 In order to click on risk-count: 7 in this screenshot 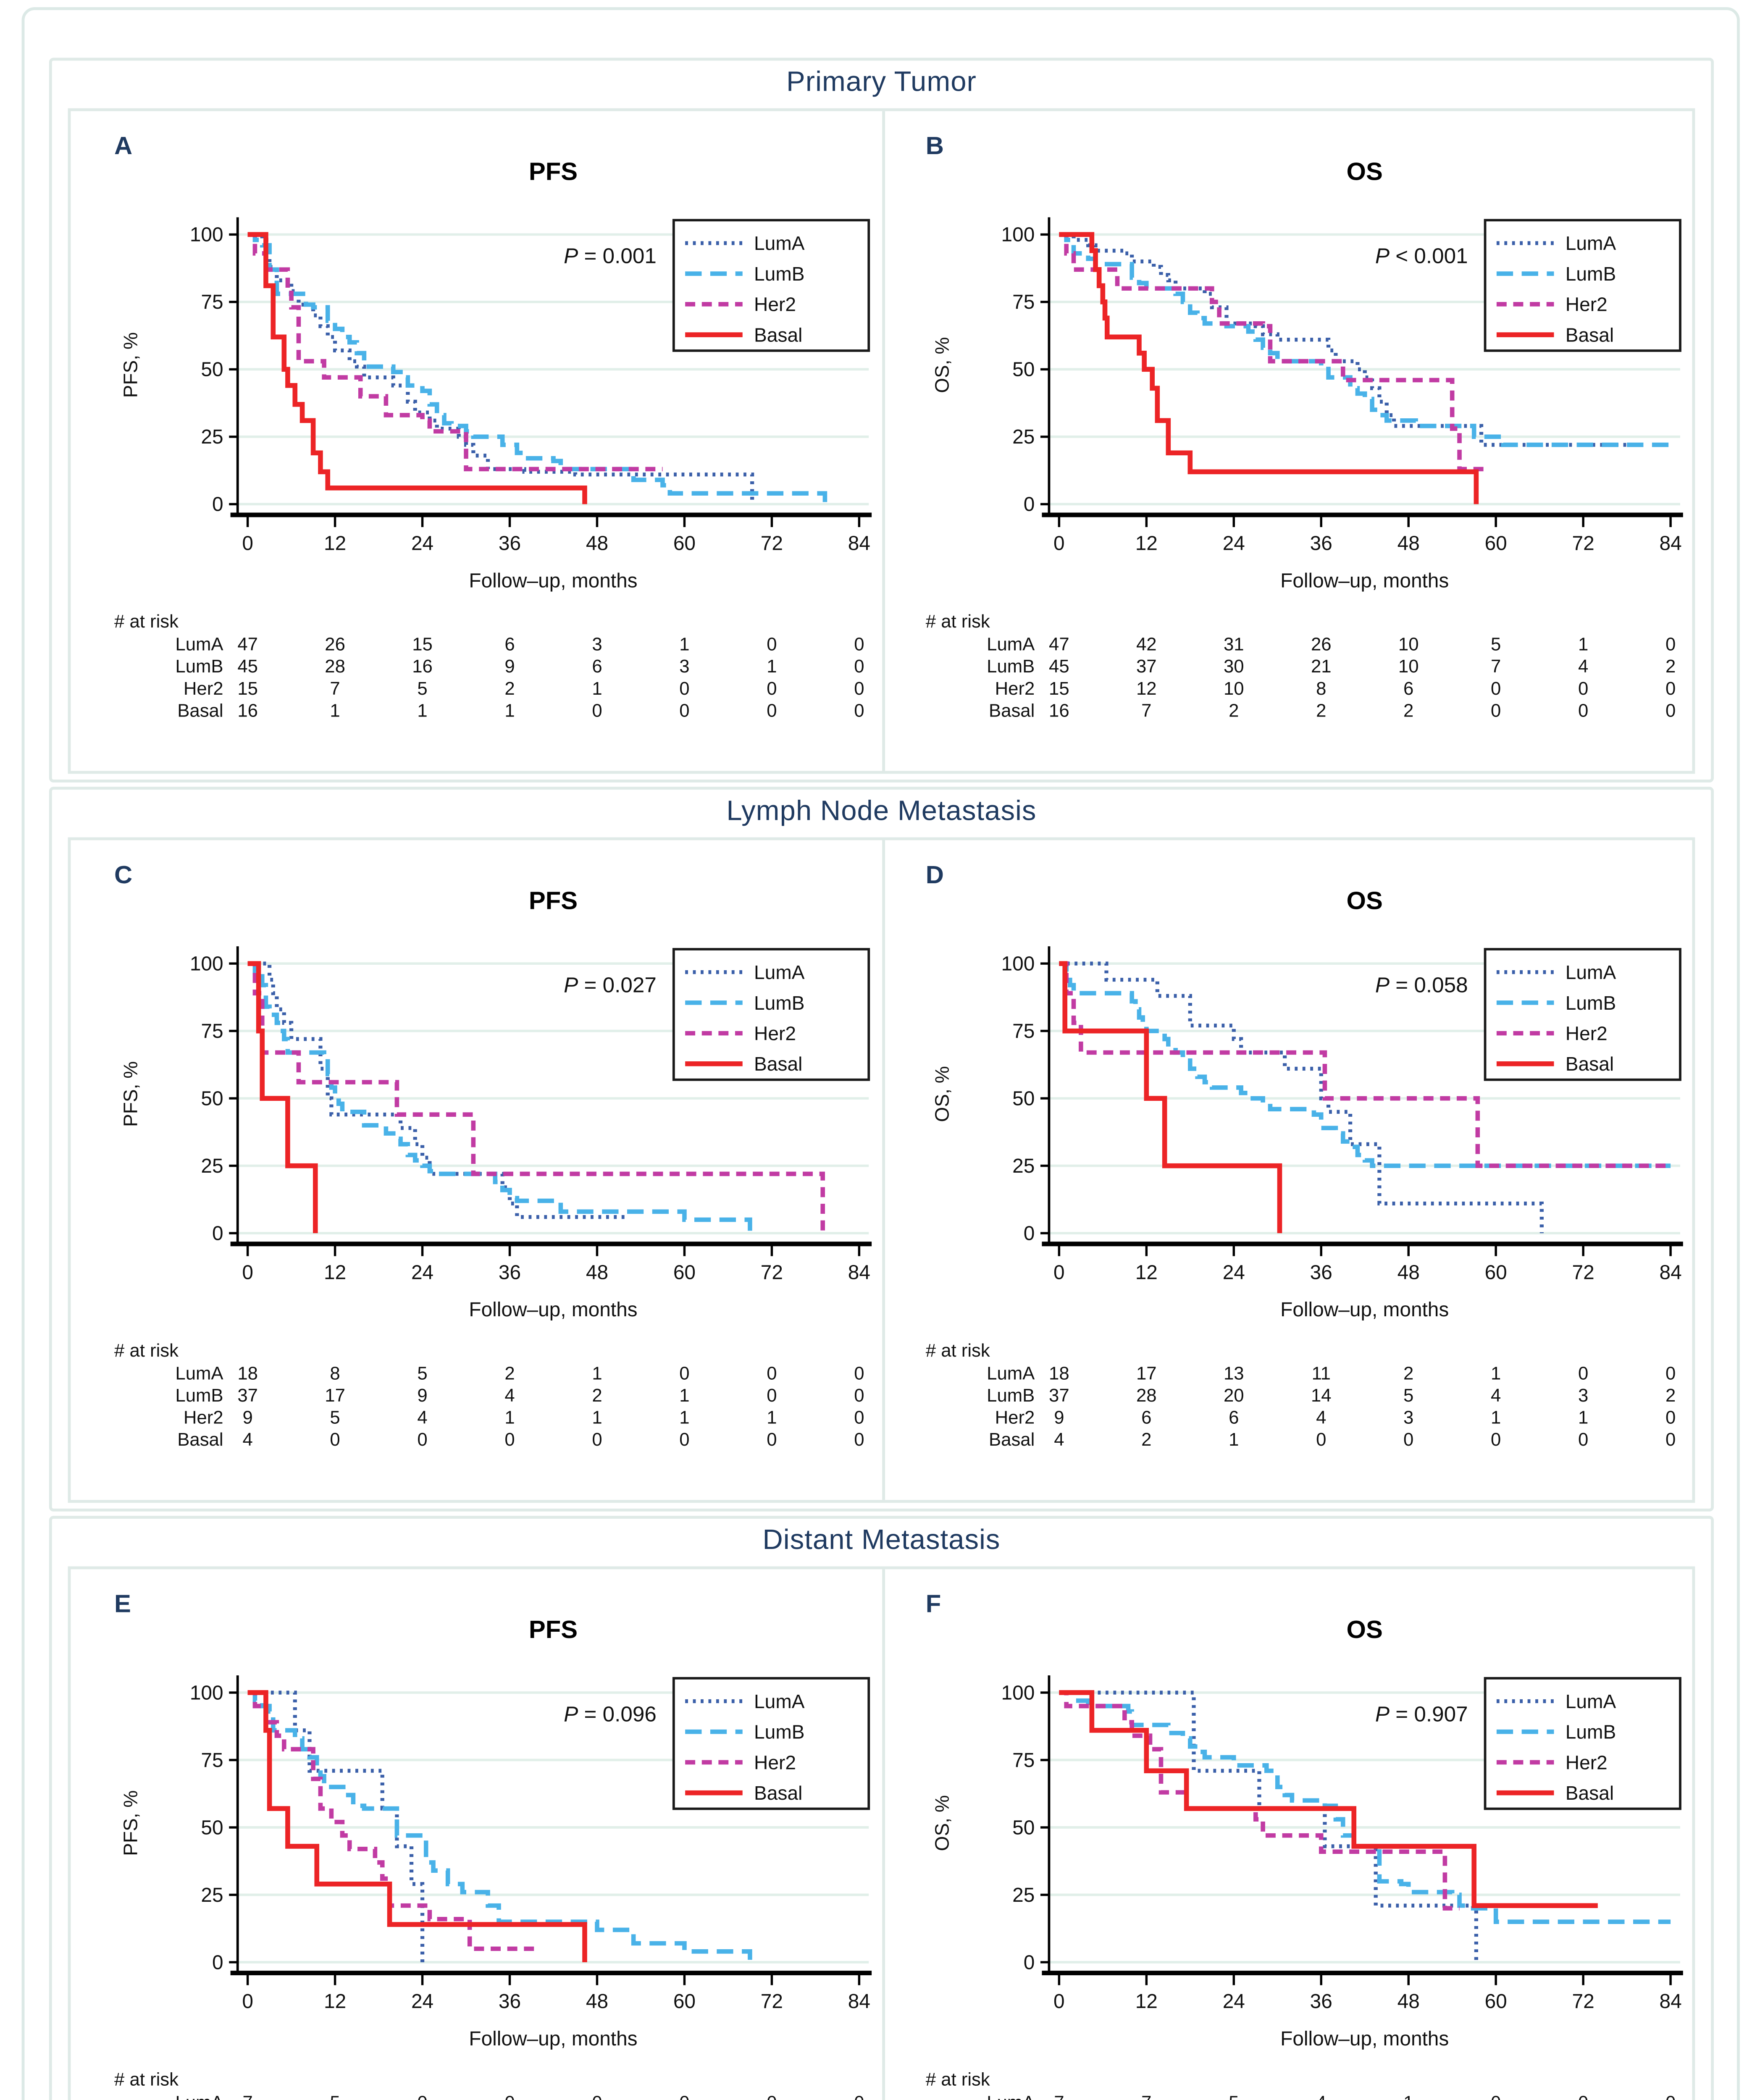, I will do `click(1495, 666)`.